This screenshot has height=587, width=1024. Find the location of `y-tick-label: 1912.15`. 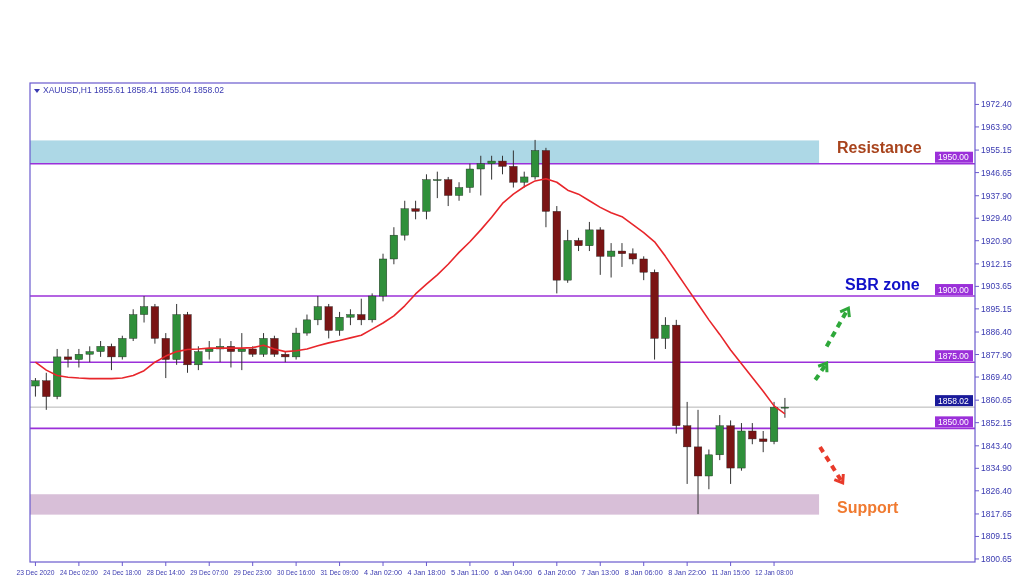

y-tick-label: 1912.15 is located at coordinates (996, 263).